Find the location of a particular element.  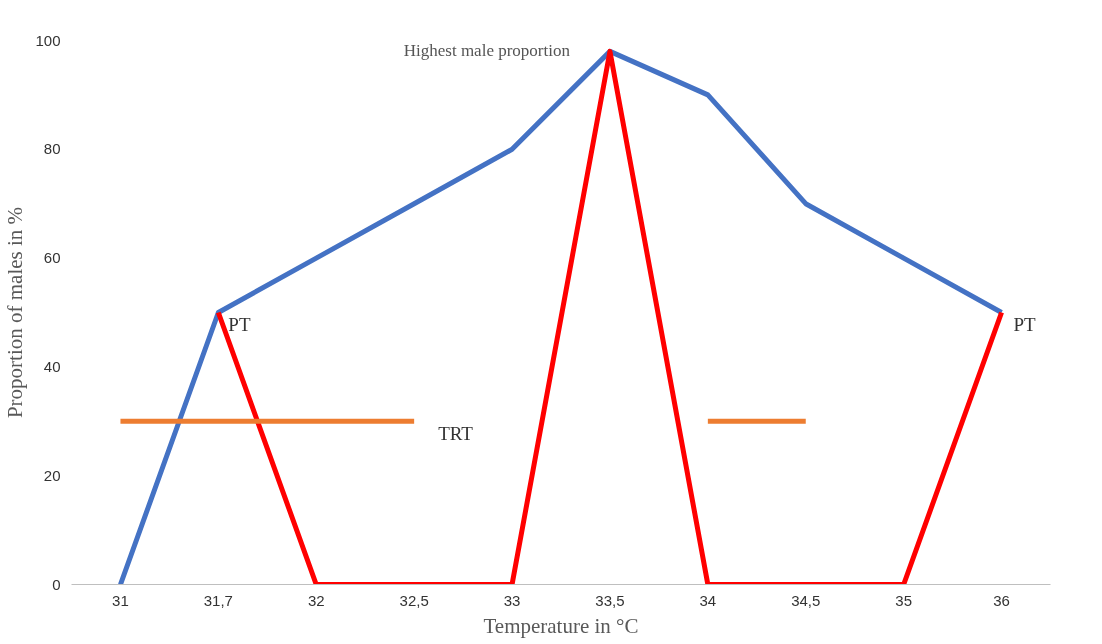

annotation: TRT is located at coordinates (456, 433).